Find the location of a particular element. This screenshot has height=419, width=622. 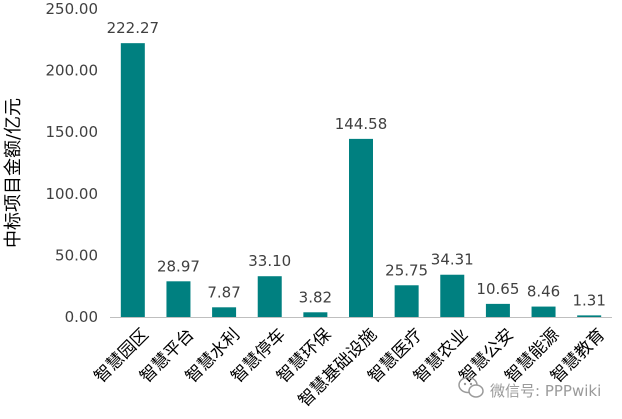

data-label: 28.97 is located at coordinates (178, 266).